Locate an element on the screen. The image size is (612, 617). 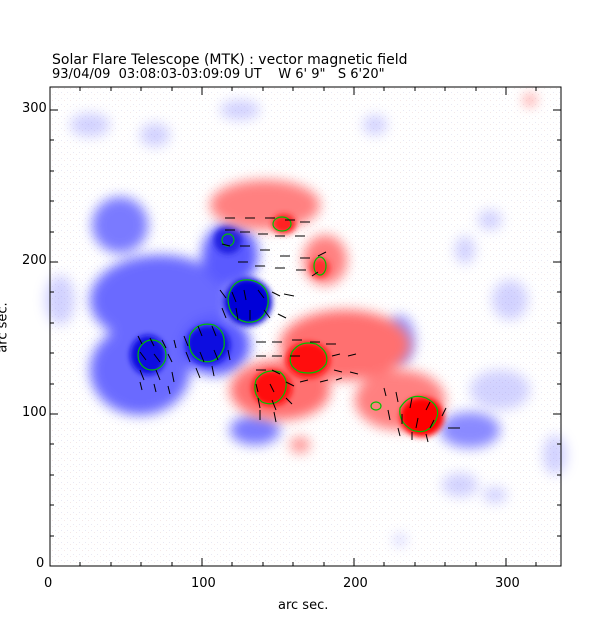
y-tick-label-100: 100 is located at coordinates (34, 412).